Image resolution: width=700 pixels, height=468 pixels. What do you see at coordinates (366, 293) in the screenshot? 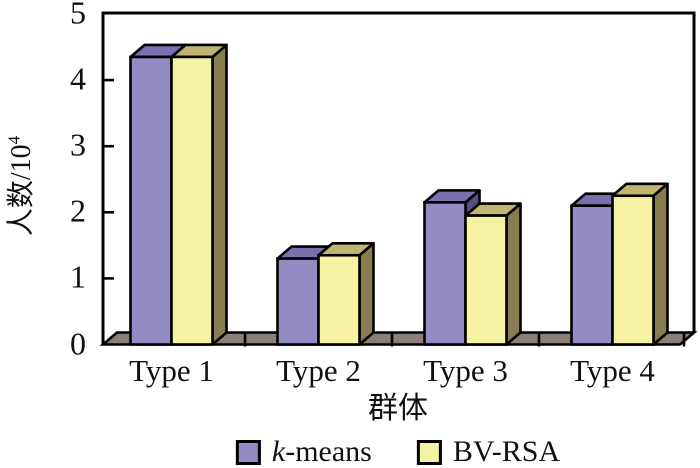
I see `bar-bv-rsa-type-2-side` at bounding box center [366, 293].